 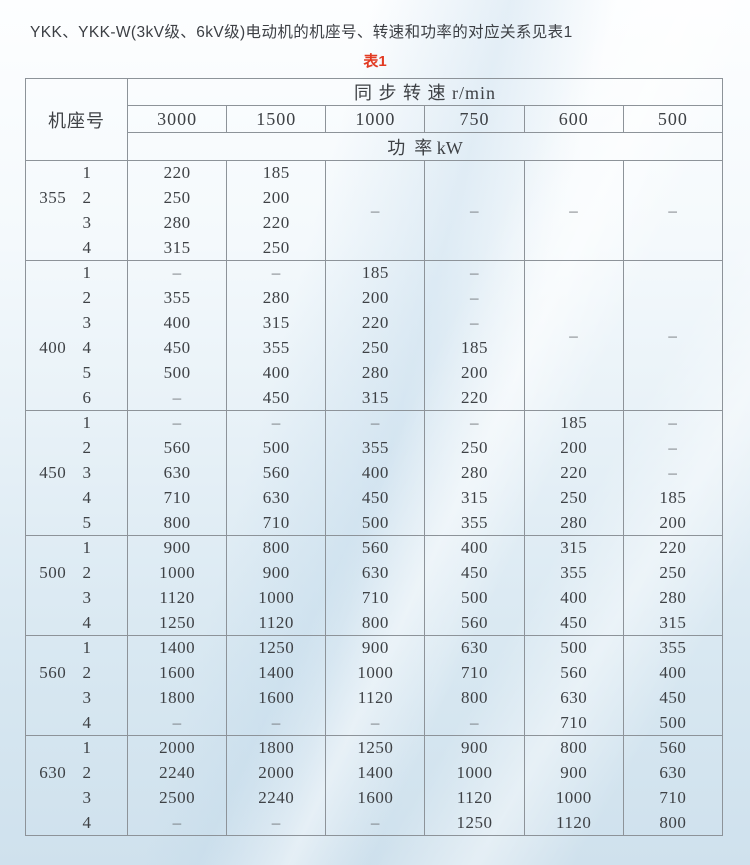 I want to click on table-row: 4– – – –710 500, so click(x=374, y=723).